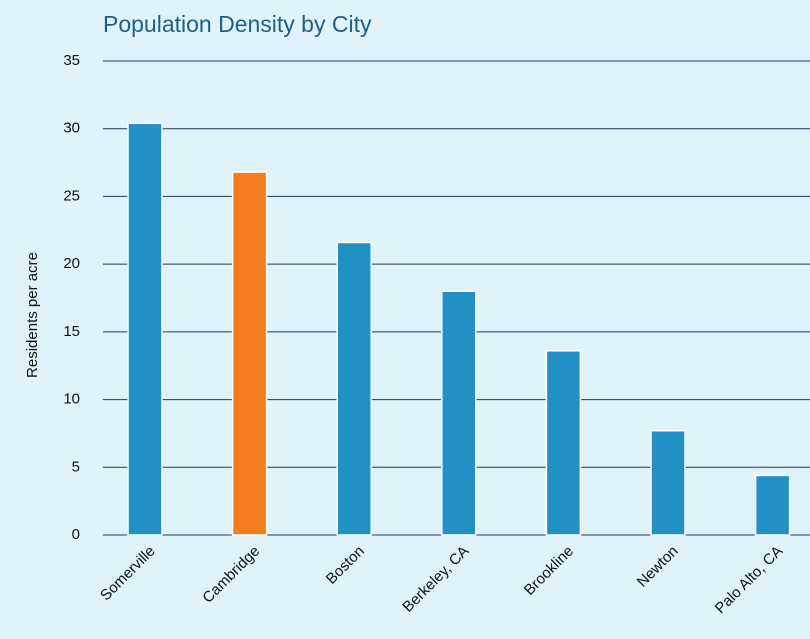 The image size is (810, 639). Describe the element at coordinates (76, 534) in the screenshot. I see `y-tick-label: 0` at that location.